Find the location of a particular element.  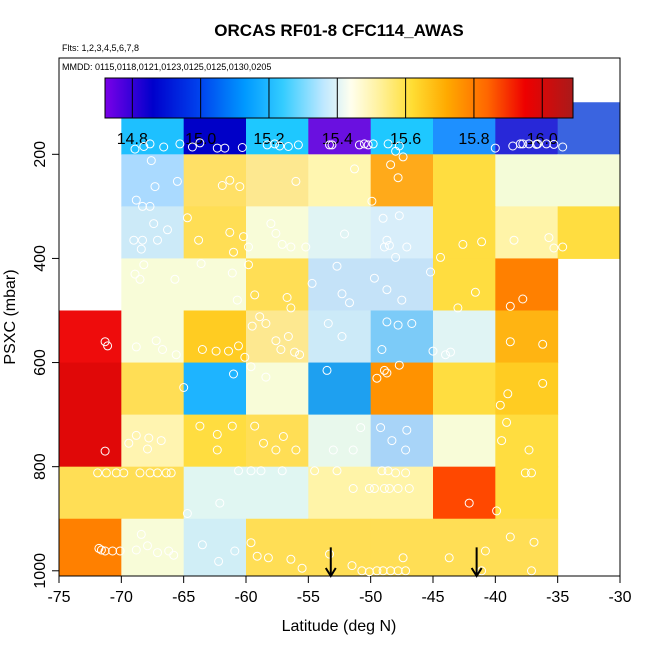

y-tick-label: 600 is located at coordinates (40, 362).